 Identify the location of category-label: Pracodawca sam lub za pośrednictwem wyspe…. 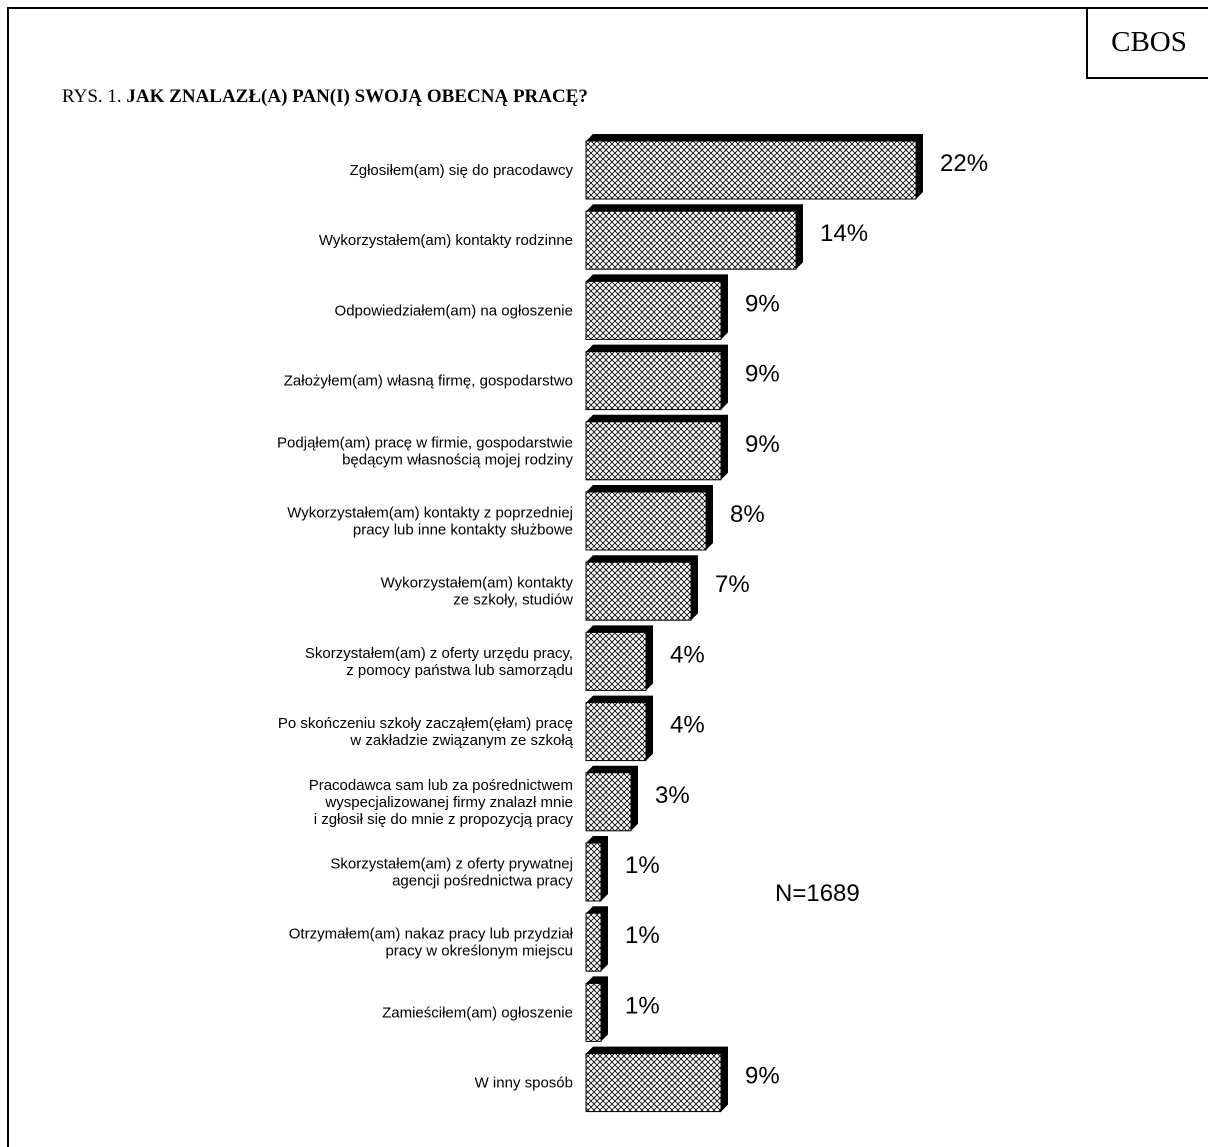
(441, 802).